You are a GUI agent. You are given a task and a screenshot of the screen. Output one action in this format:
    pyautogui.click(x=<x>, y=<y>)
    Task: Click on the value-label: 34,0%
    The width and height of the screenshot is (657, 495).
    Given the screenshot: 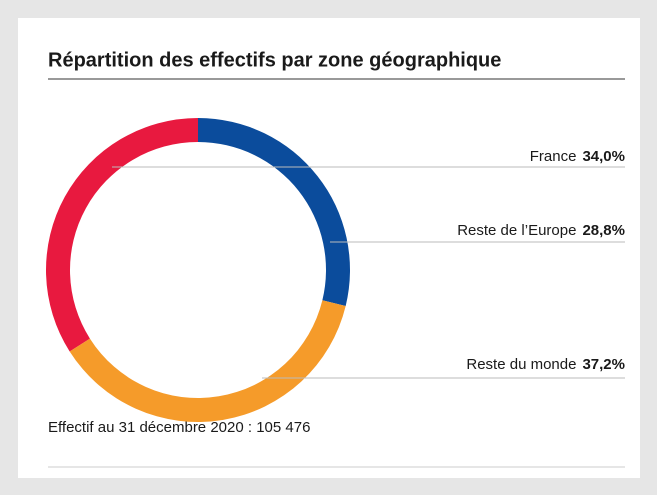 What is the action you would take?
    pyautogui.click(x=603, y=156)
    